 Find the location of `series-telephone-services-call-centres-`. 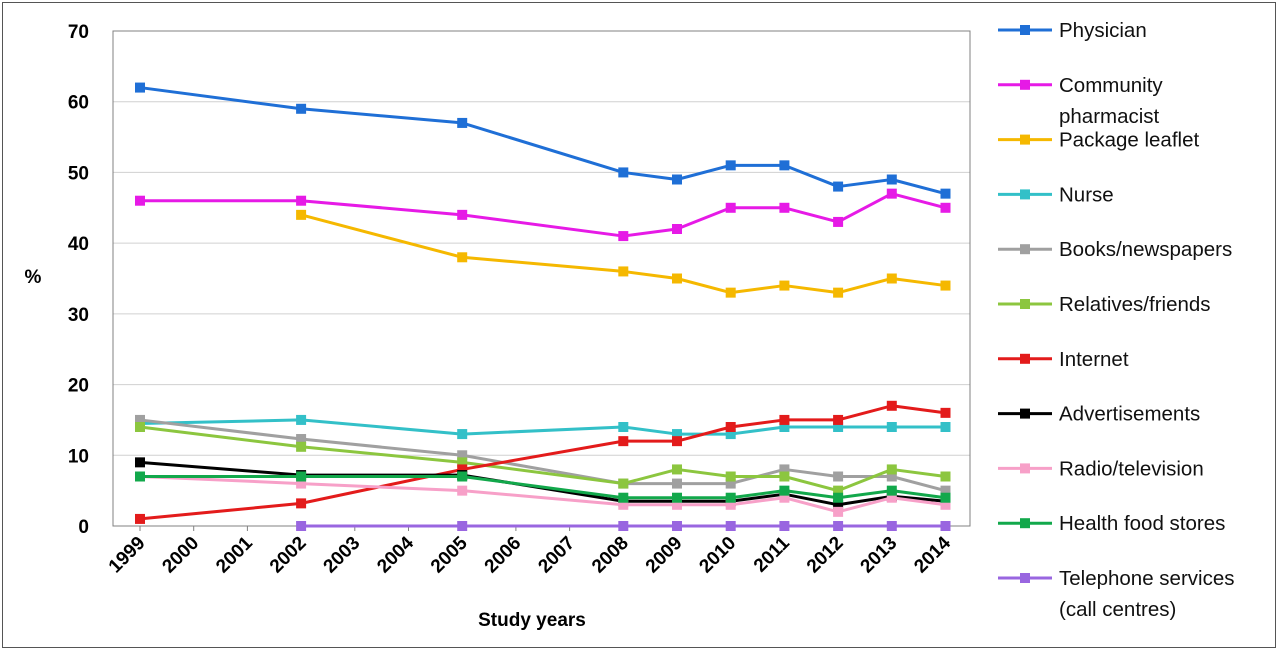

series-telephone-services-call-centres- is located at coordinates (623, 526).